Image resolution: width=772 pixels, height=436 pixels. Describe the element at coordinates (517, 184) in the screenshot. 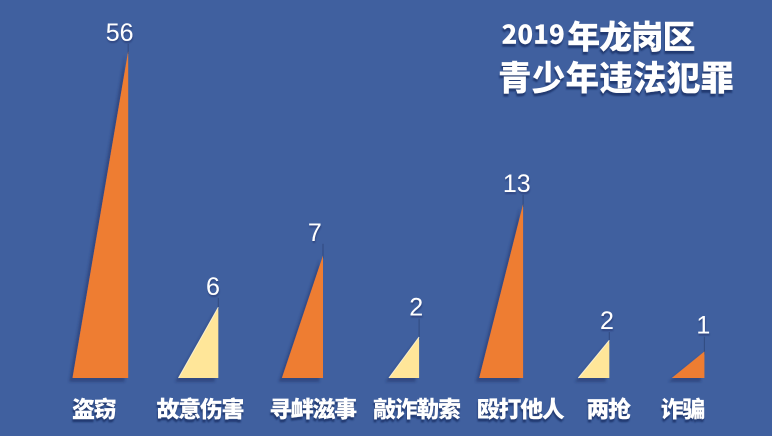

I see `svg-text: 13` at that location.